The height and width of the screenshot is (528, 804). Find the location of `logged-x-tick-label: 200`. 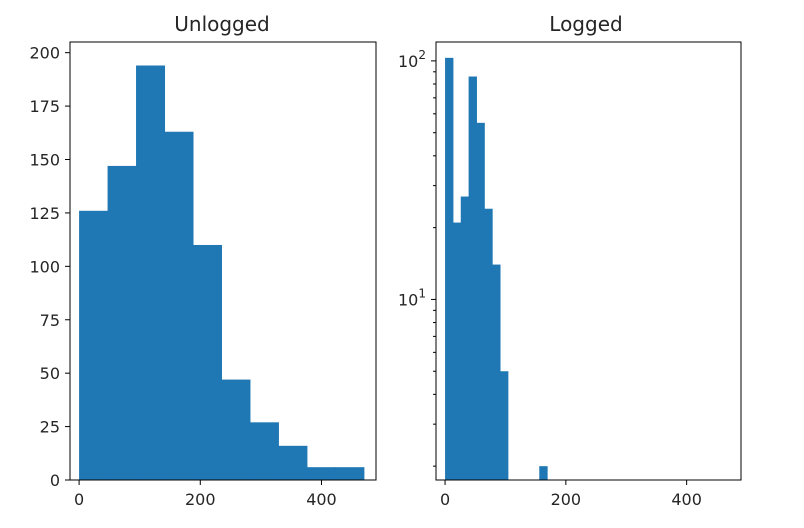

logged-x-tick-label: 200 is located at coordinates (566, 499).